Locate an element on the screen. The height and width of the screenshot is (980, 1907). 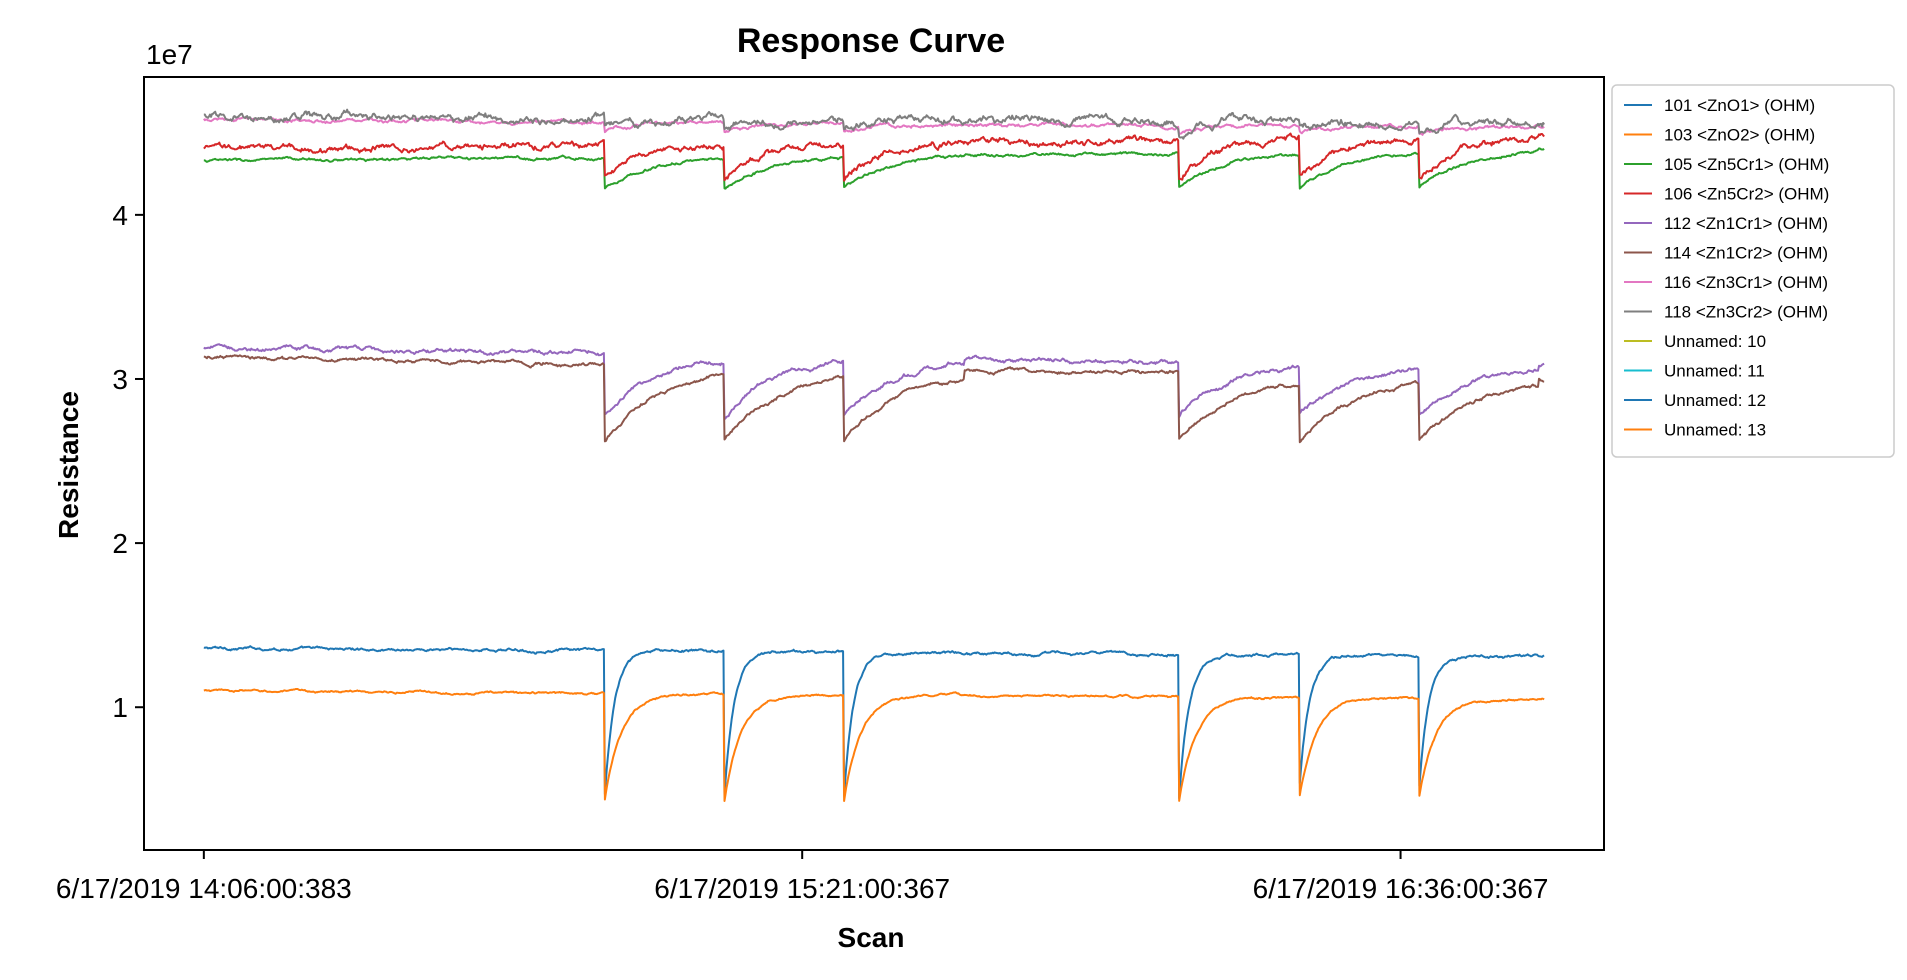
x-tick-label: 6/17/2019 14:06:00:383 is located at coordinates (204, 888).